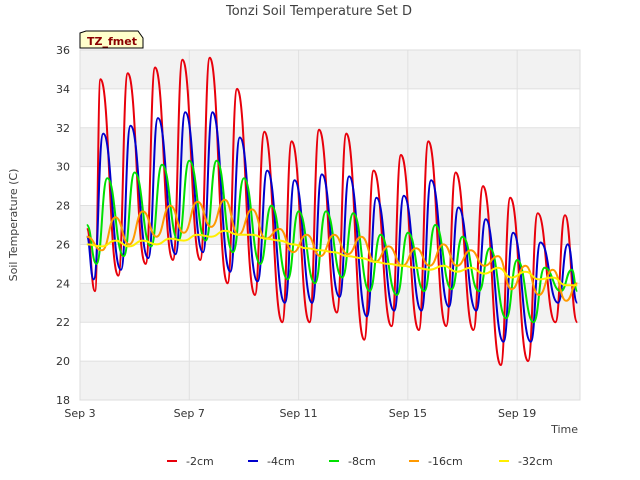 The image size is (640, 480). Describe the element at coordinates (63, 89) in the screenshot. I see `y-tick-label: 34` at that location.